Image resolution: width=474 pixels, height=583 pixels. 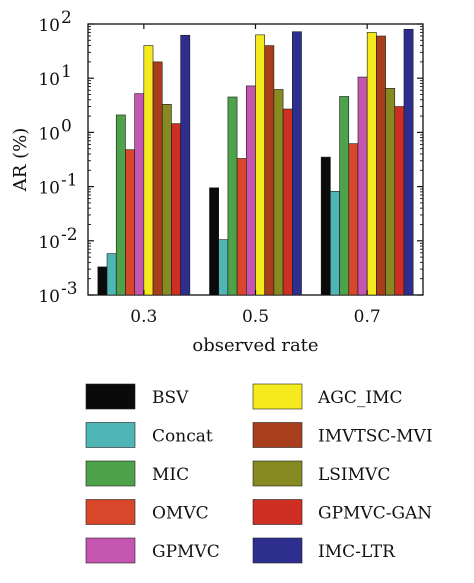 I want to click on y-tick-exponent: -3, so click(x=69, y=289).